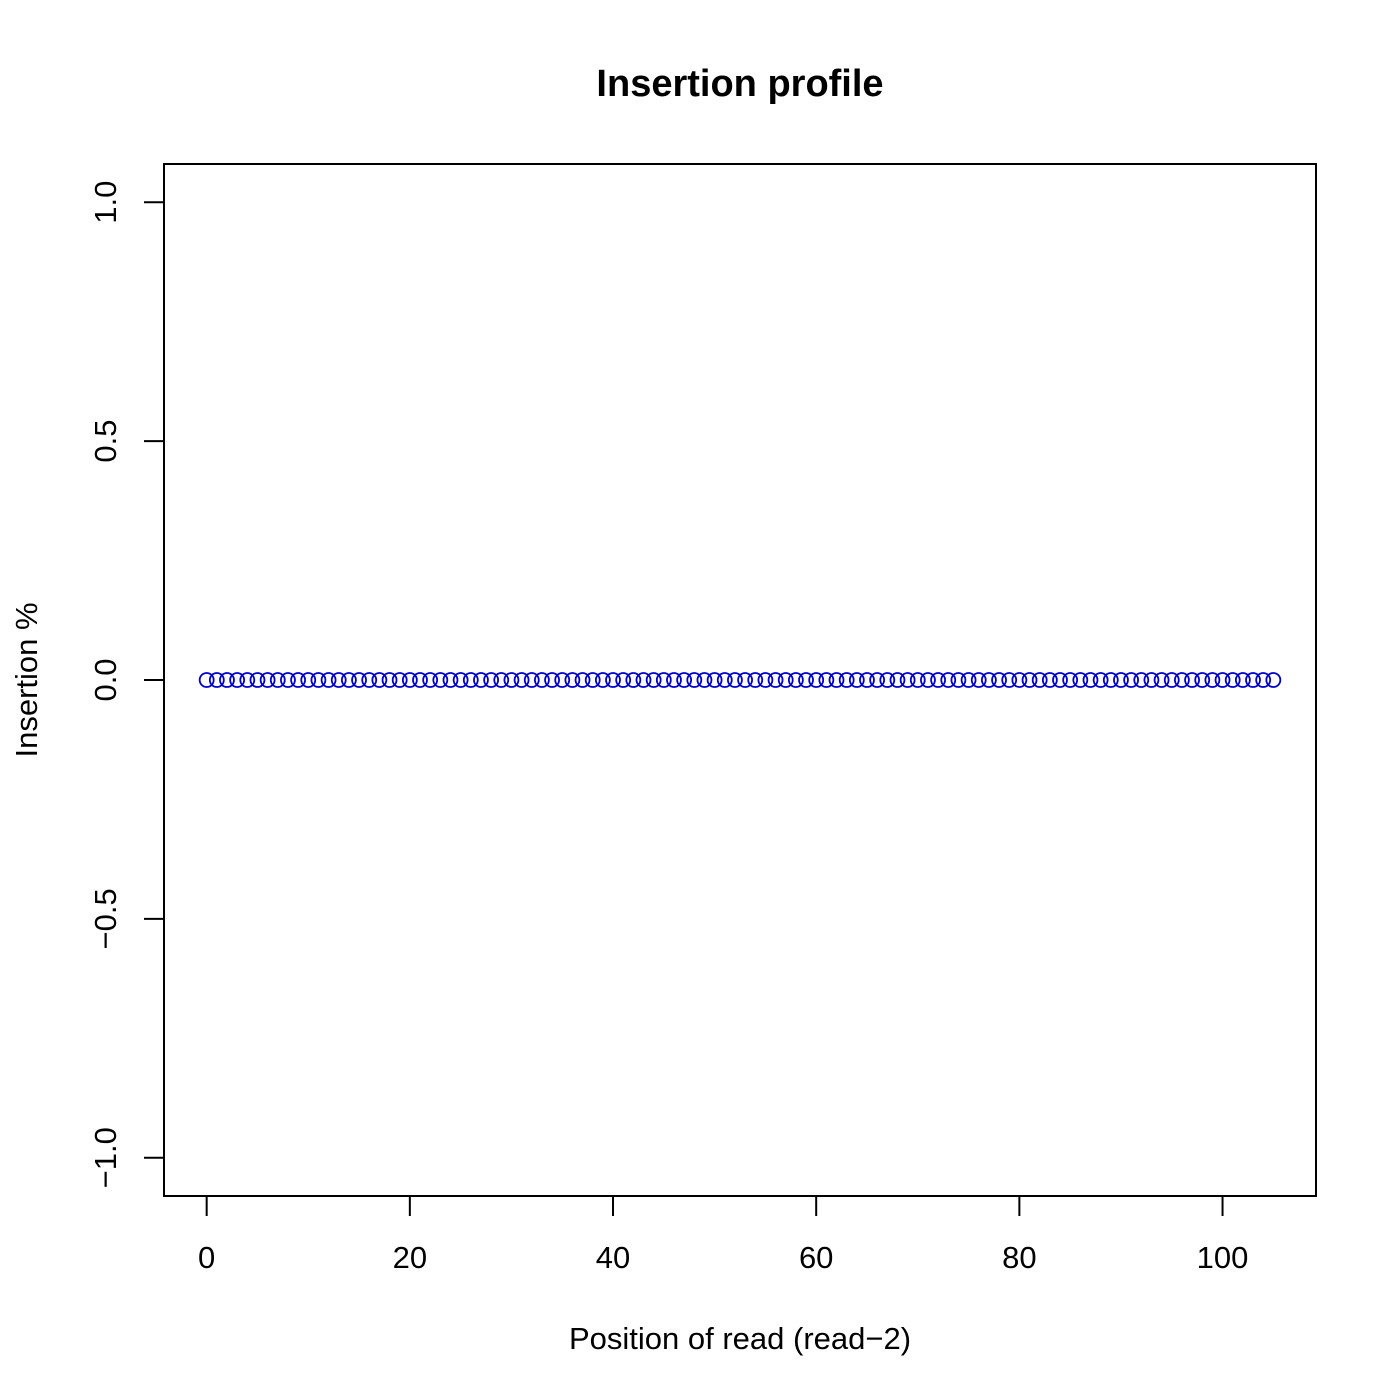 The width and height of the screenshot is (1400, 1400). What do you see at coordinates (1223, 1257) in the screenshot?
I see `x-tick-label: 100` at bounding box center [1223, 1257].